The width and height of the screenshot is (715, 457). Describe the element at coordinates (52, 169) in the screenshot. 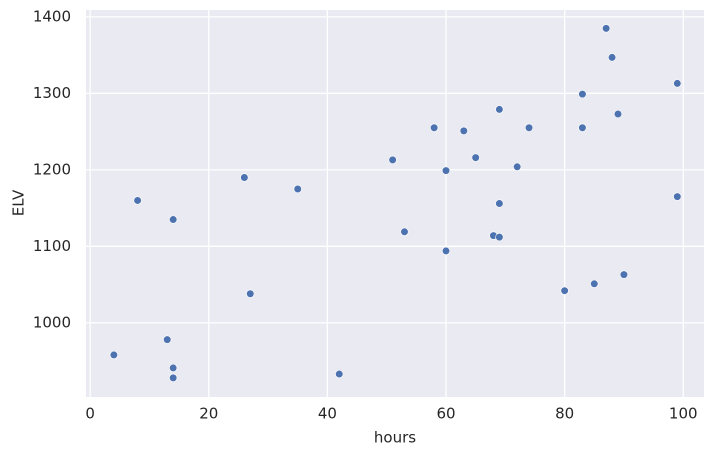

I see `y-tick-label: 1200` at that location.